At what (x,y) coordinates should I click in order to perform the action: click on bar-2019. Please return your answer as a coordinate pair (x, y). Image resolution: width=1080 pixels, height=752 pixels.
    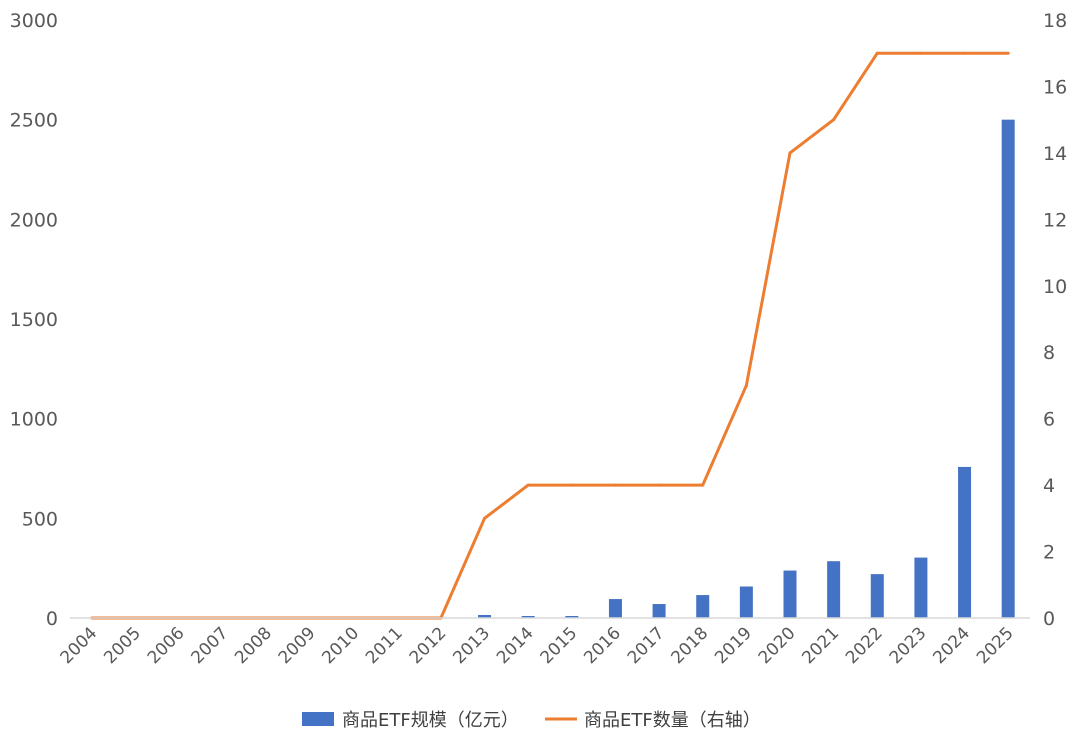
    Looking at the image, I should click on (746, 602).